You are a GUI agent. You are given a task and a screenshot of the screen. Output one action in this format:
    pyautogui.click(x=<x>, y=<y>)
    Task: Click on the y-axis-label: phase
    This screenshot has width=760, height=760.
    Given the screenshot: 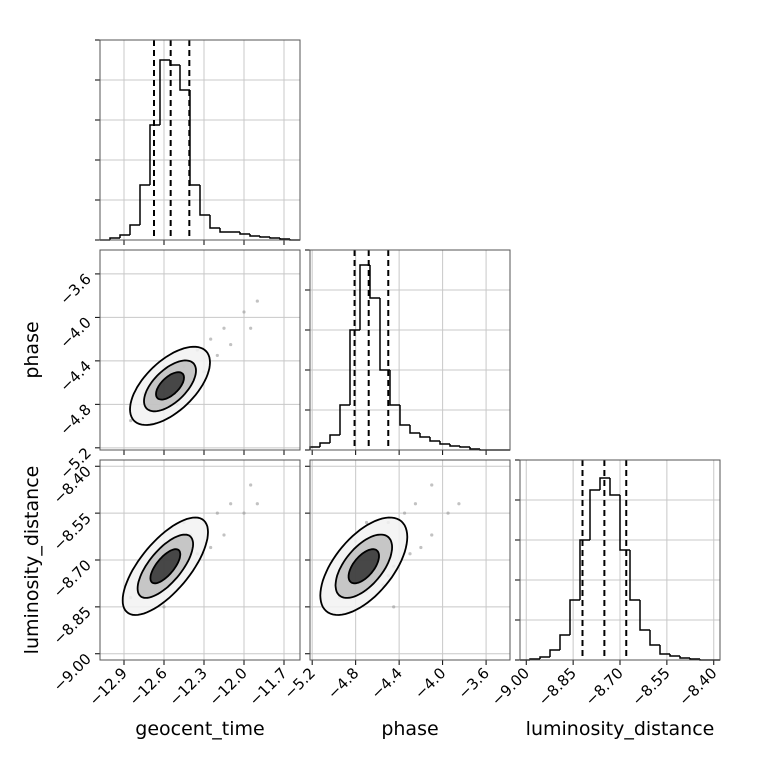 What is the action you would take?
    pyautogui.click(x=32, y=349)
    